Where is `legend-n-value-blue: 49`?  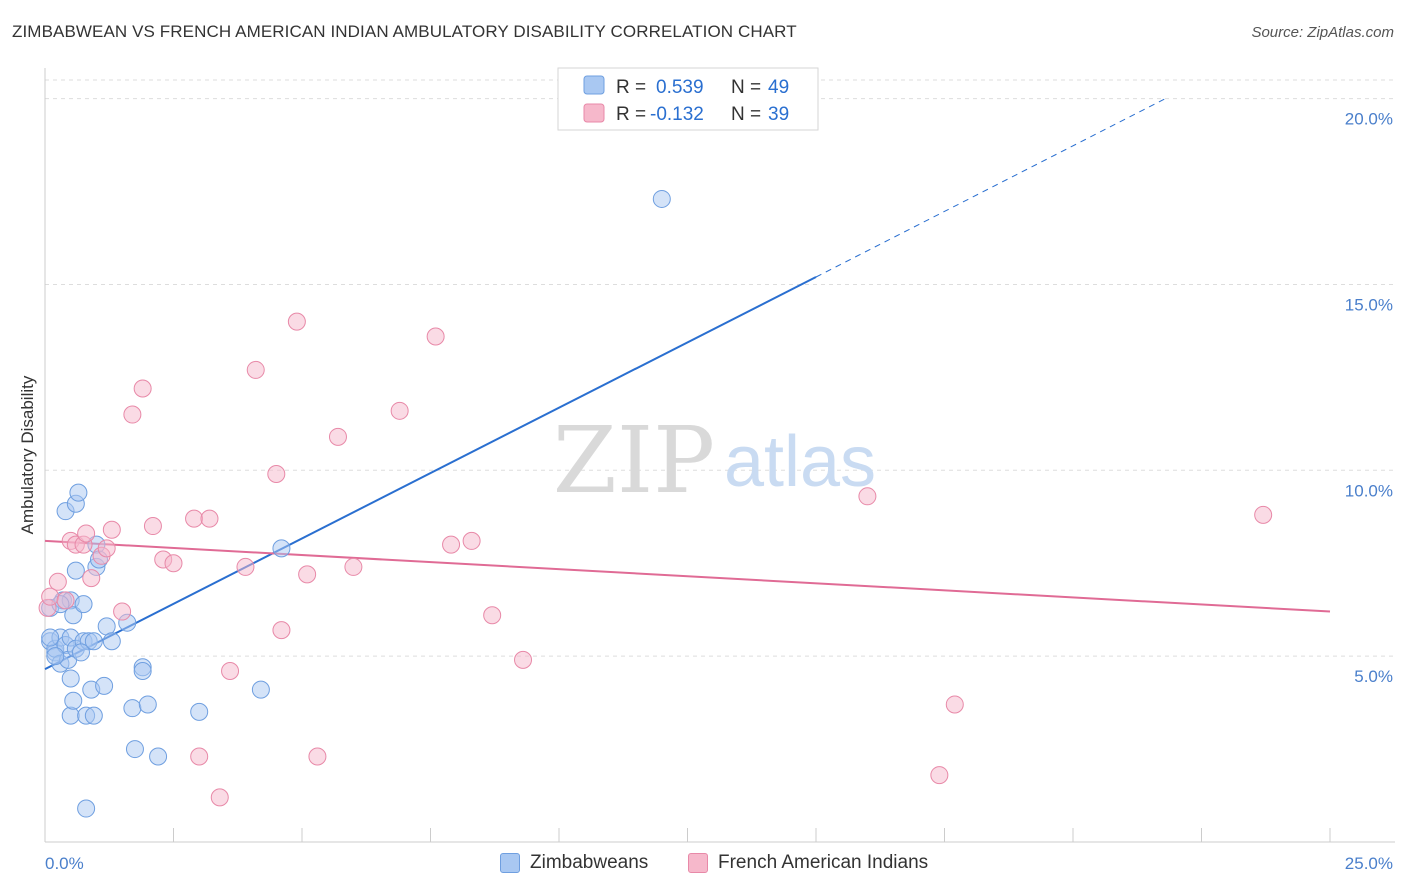 legend-n-value-blue: 49 is located at coordinates (778, 87).